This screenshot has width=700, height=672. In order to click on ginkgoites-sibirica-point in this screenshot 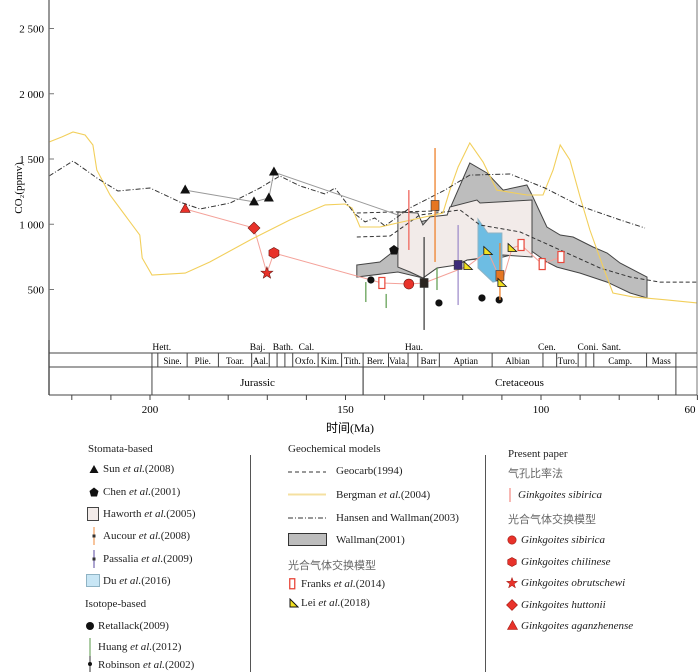, I will do `click(409, 284)`.